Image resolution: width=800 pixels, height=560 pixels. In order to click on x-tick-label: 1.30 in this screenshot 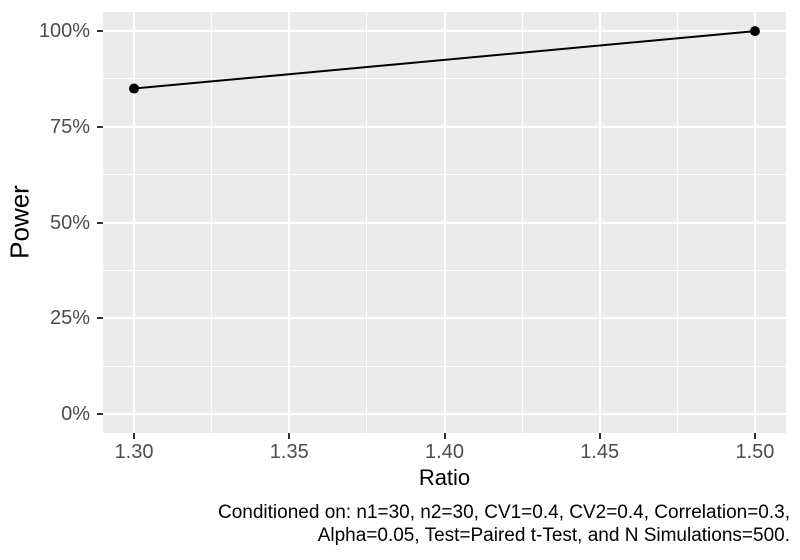, I will do `click(134, 452)`.